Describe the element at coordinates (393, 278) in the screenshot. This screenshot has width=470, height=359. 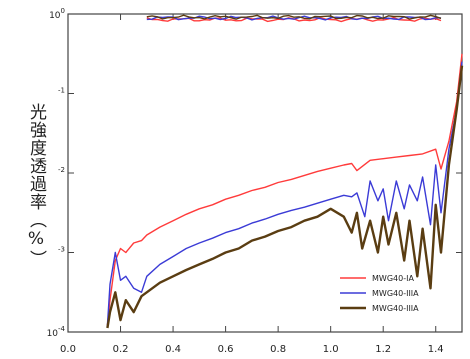
I see `legend-label: MWG40-IA` at that location.